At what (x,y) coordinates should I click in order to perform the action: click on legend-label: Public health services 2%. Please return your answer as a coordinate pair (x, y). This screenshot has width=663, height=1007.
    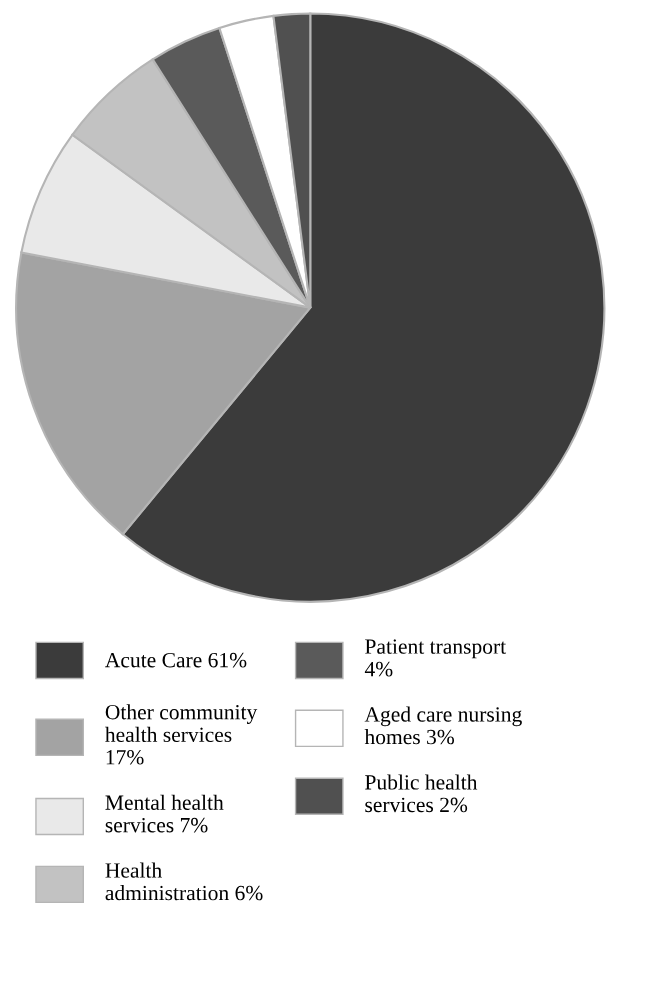
    Looking at the image, I should click on (421, 793).